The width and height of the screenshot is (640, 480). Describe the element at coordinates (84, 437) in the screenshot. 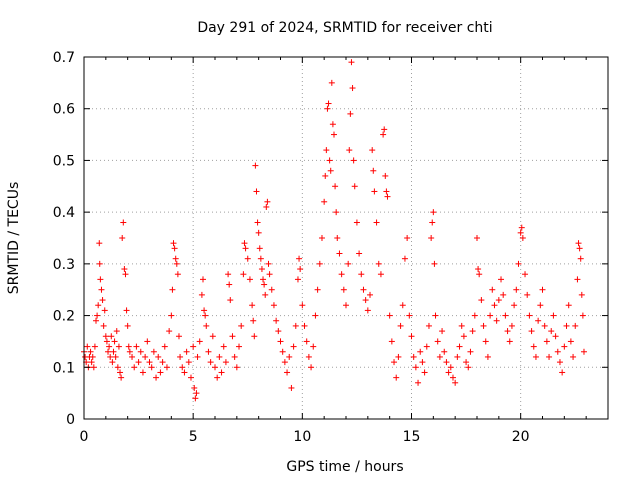

I see `x-tick-label: 0` at that location.